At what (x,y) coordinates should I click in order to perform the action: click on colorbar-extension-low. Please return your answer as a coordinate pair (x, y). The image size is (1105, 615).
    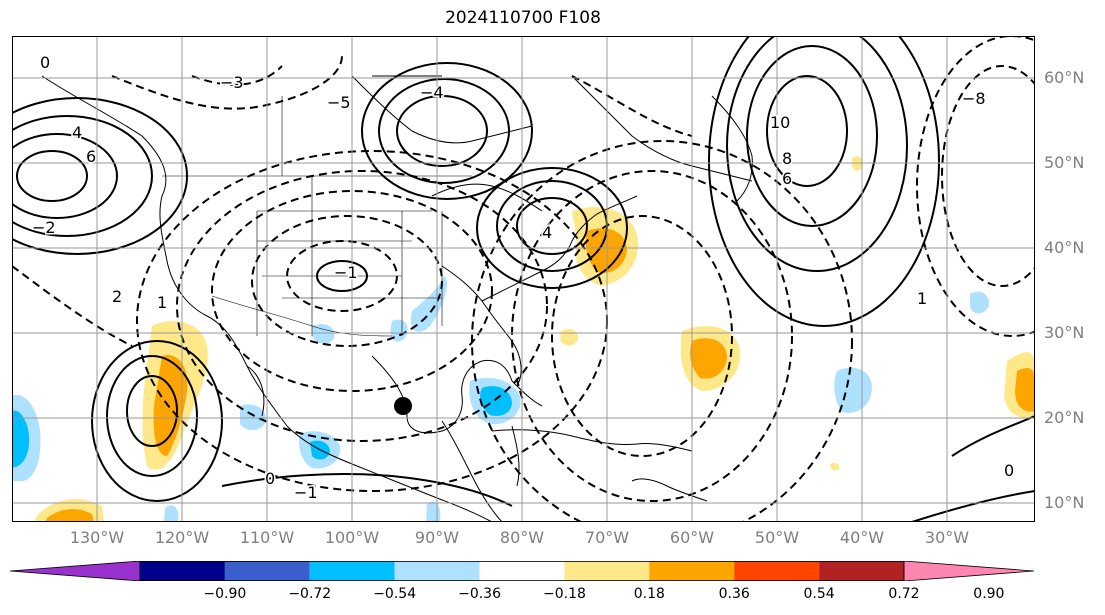
    Looking at the image, I should click on (75, 571).